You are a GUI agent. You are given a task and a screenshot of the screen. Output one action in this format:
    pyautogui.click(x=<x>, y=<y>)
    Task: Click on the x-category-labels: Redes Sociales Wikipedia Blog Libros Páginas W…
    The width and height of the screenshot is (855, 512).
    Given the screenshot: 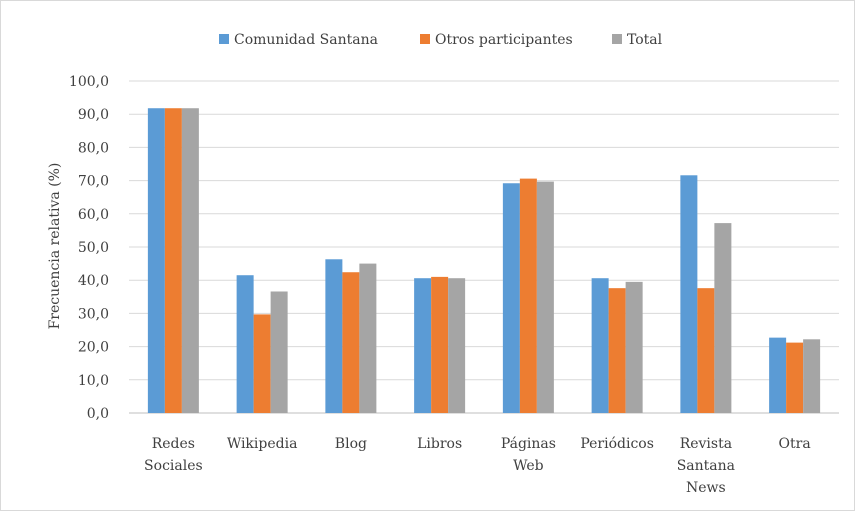 What is the action you would take?
    pyautogui.click(x=477, y=466)
    